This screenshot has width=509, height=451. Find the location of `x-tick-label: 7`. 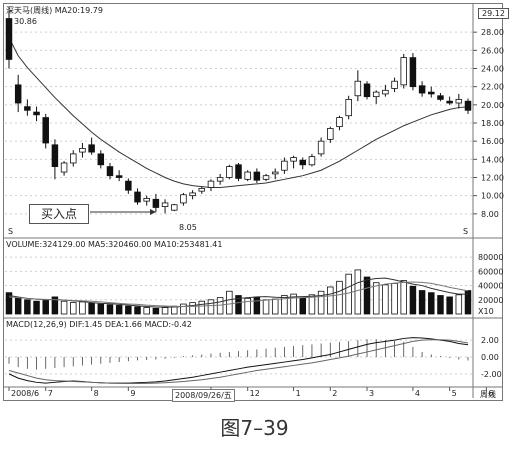

x-tick-label: 7 is located at coordinates (50, 393).